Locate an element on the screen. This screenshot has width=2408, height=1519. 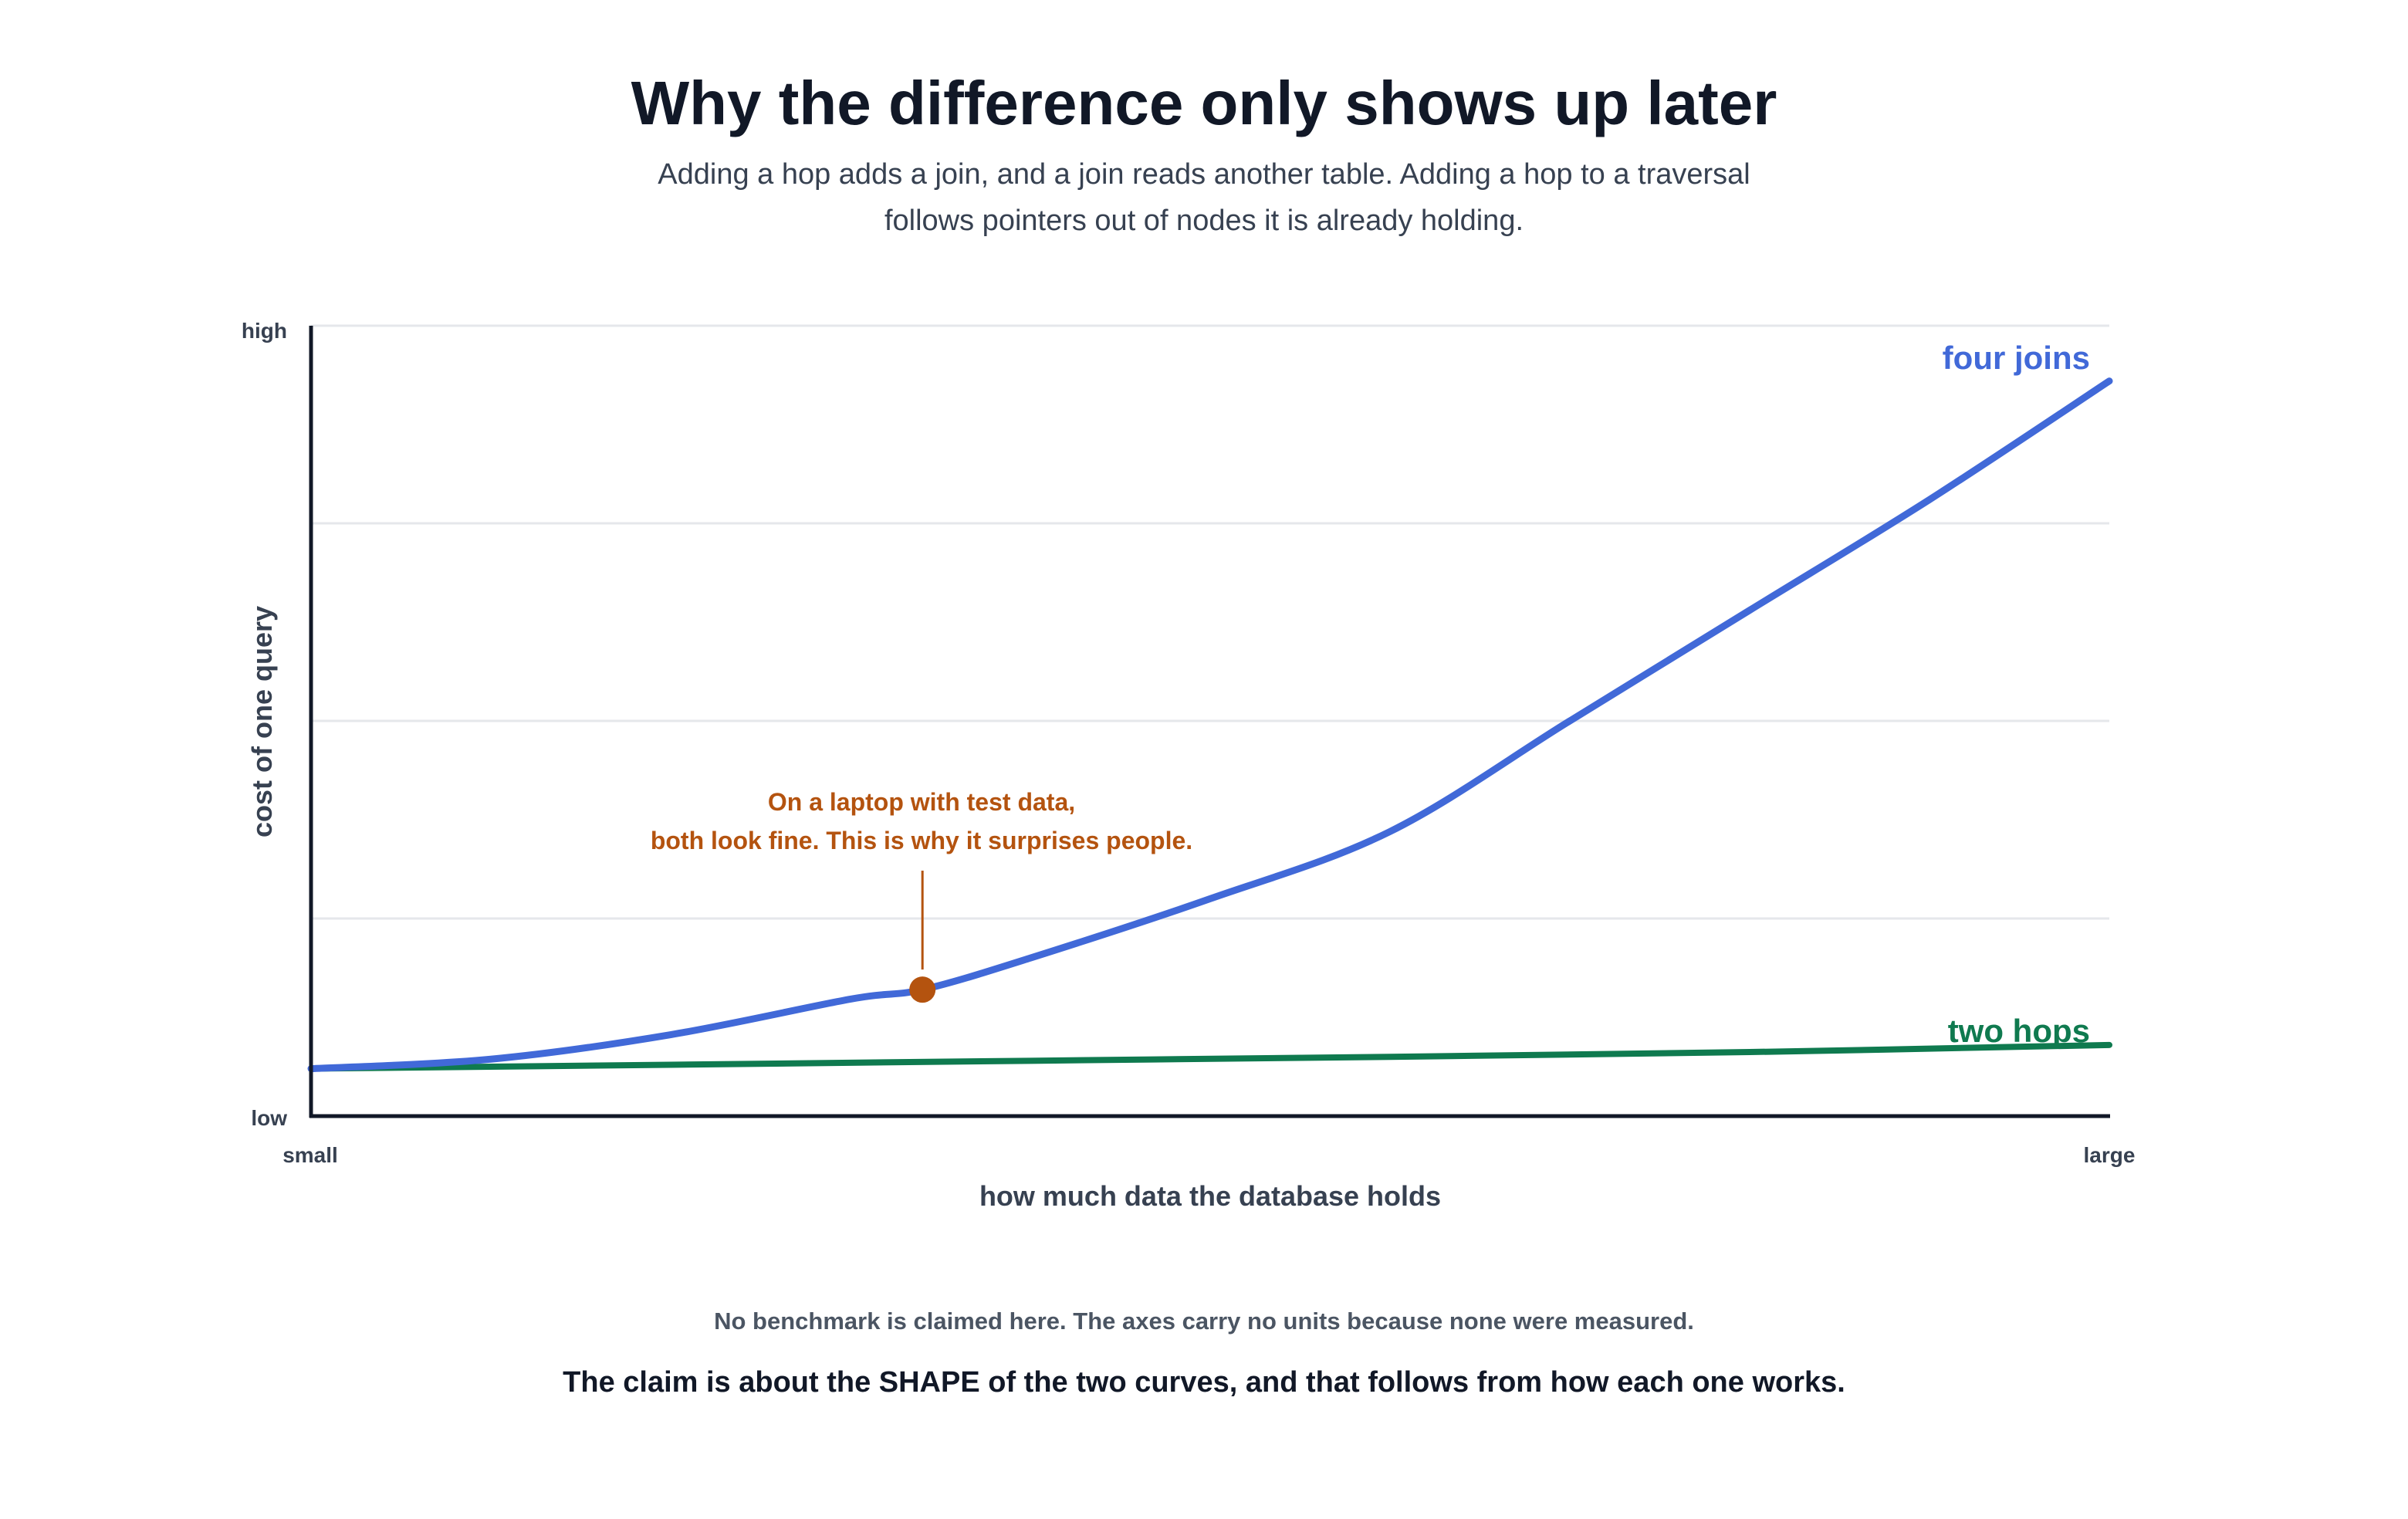
series-label-two-hops: two hops is located at coordinates (2019, 1031).